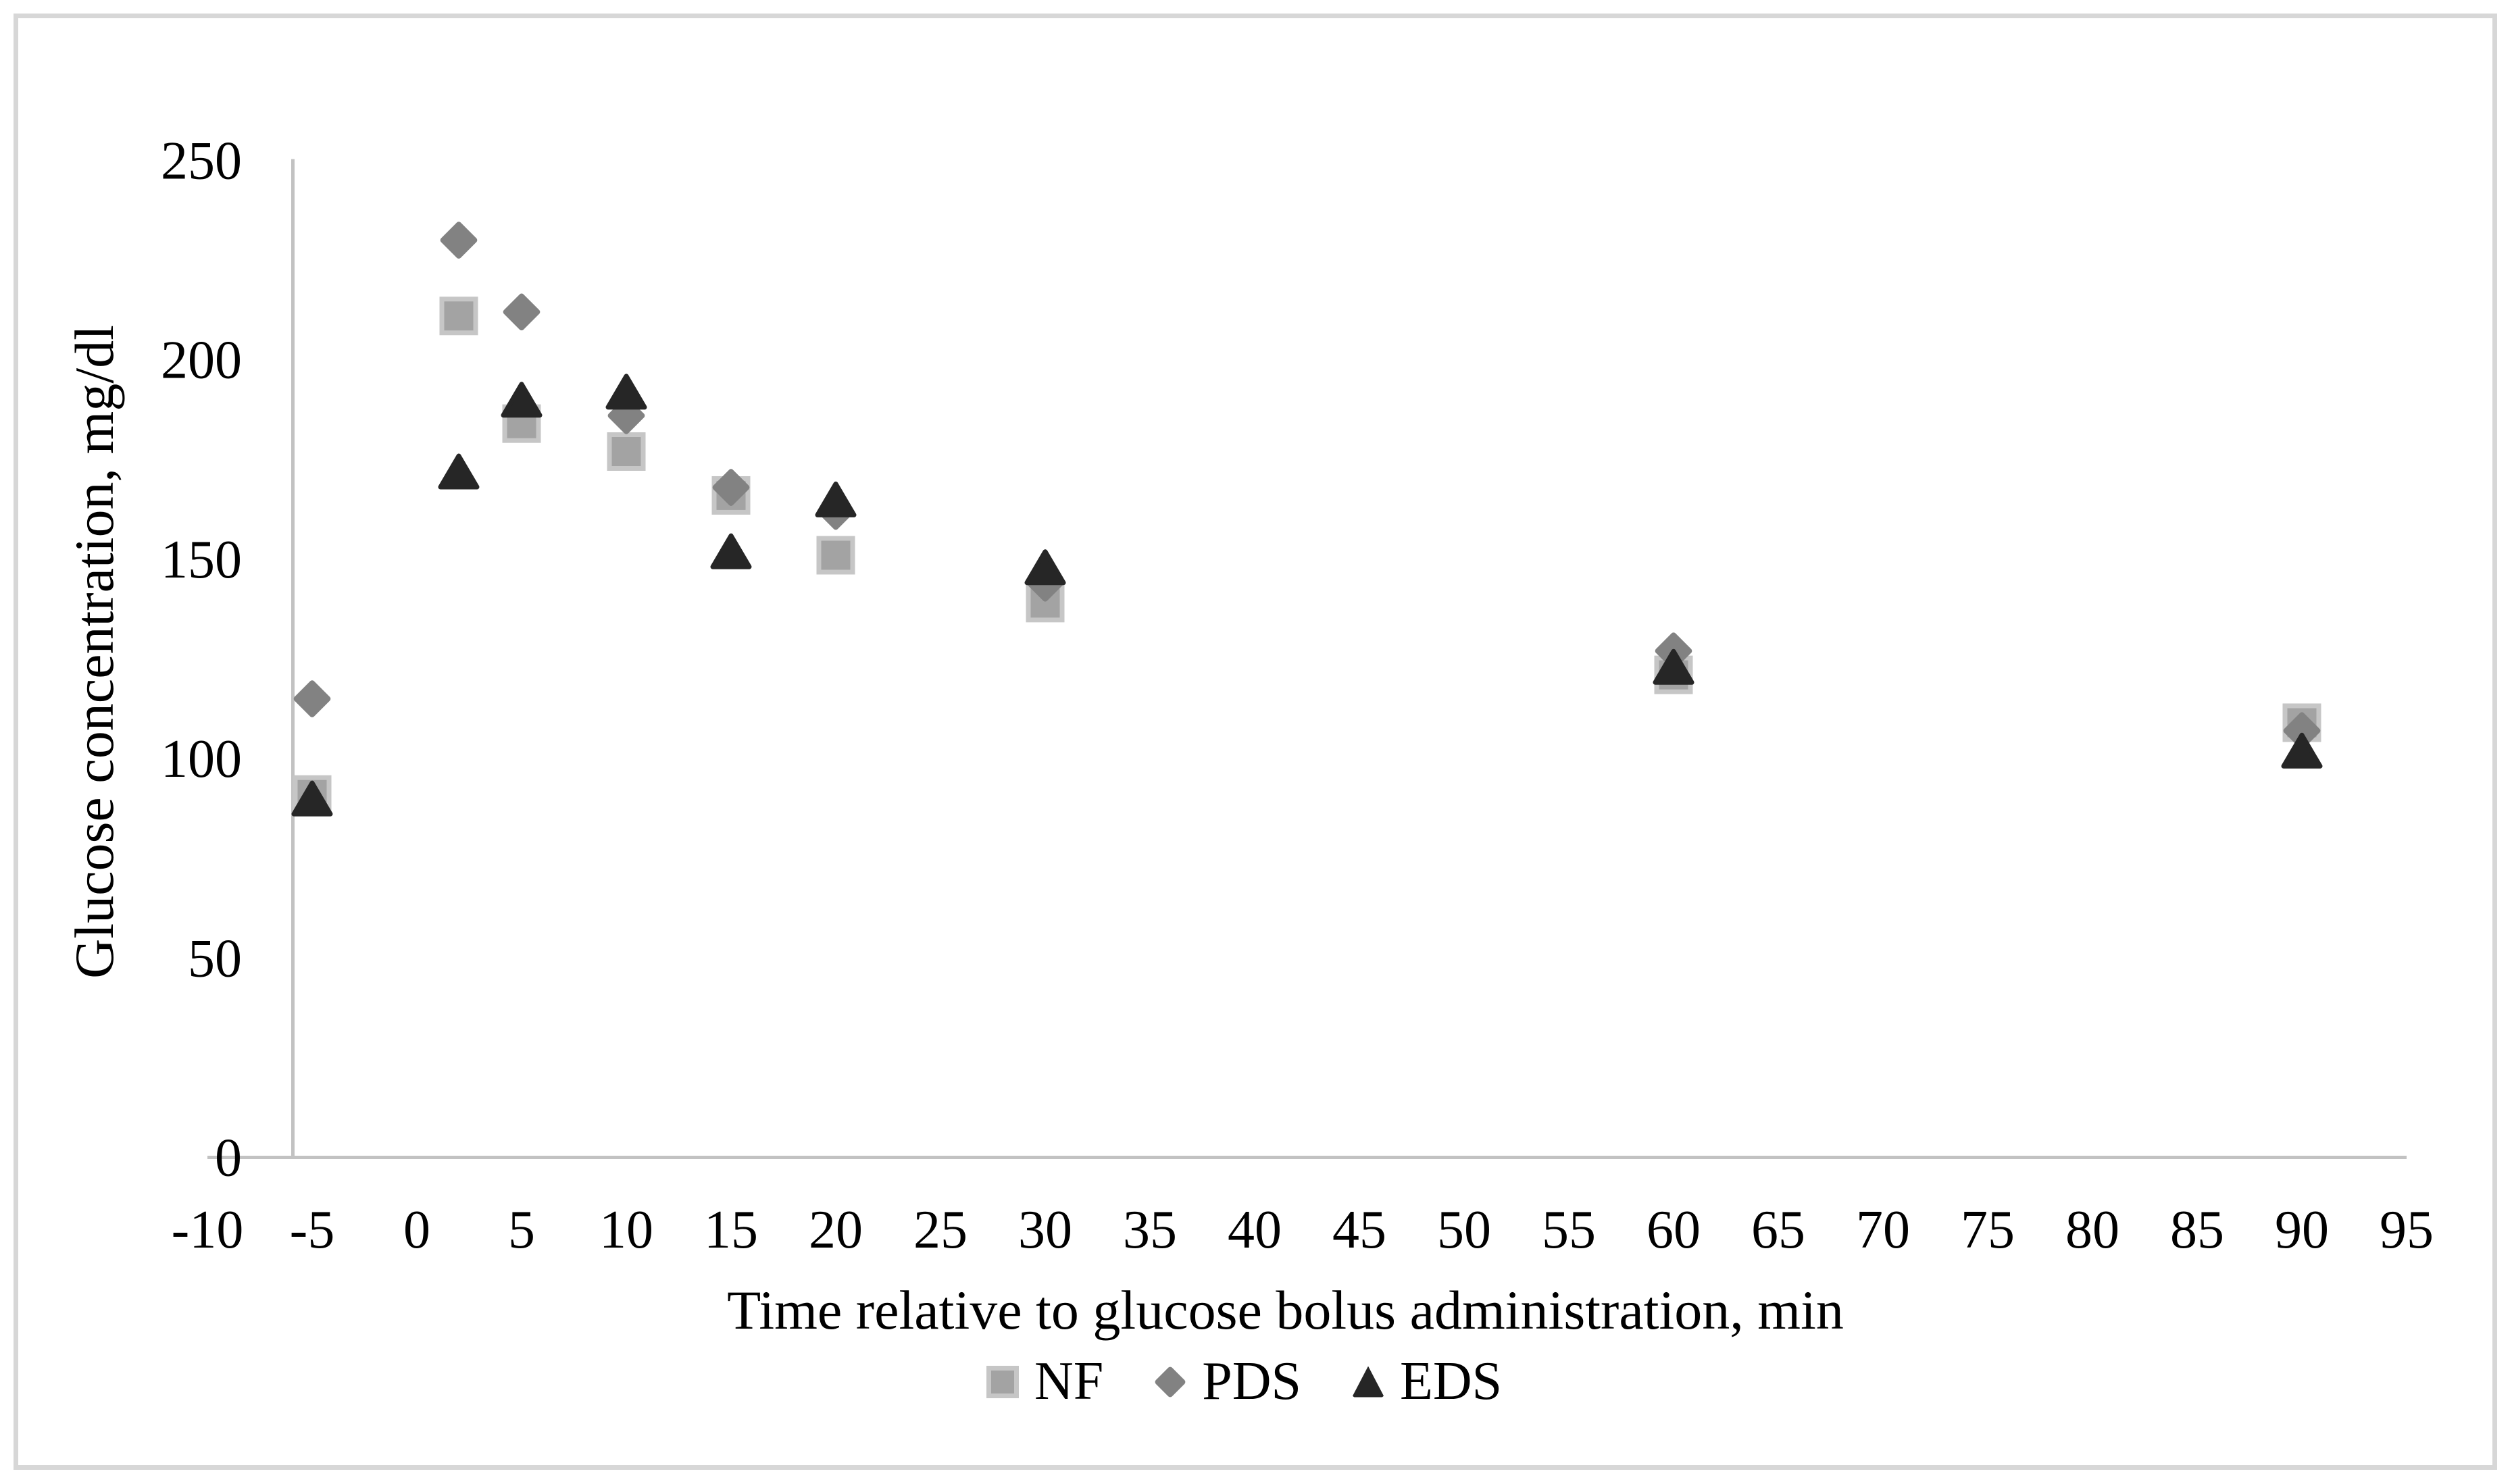  What do you see at coordinates (1255, 1230) in the screenshot?
I see `x-tick-label: 40` at bounding box center [1255, 1230].